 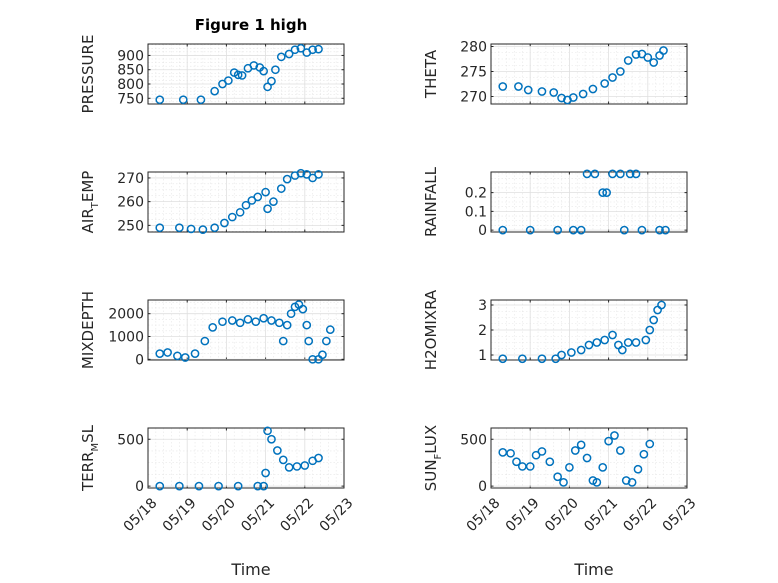 What do you see at coordinates (95, 447) in the screenshot?
I see `y-axis-label-subscript: M` at bounding box center [95, 447].